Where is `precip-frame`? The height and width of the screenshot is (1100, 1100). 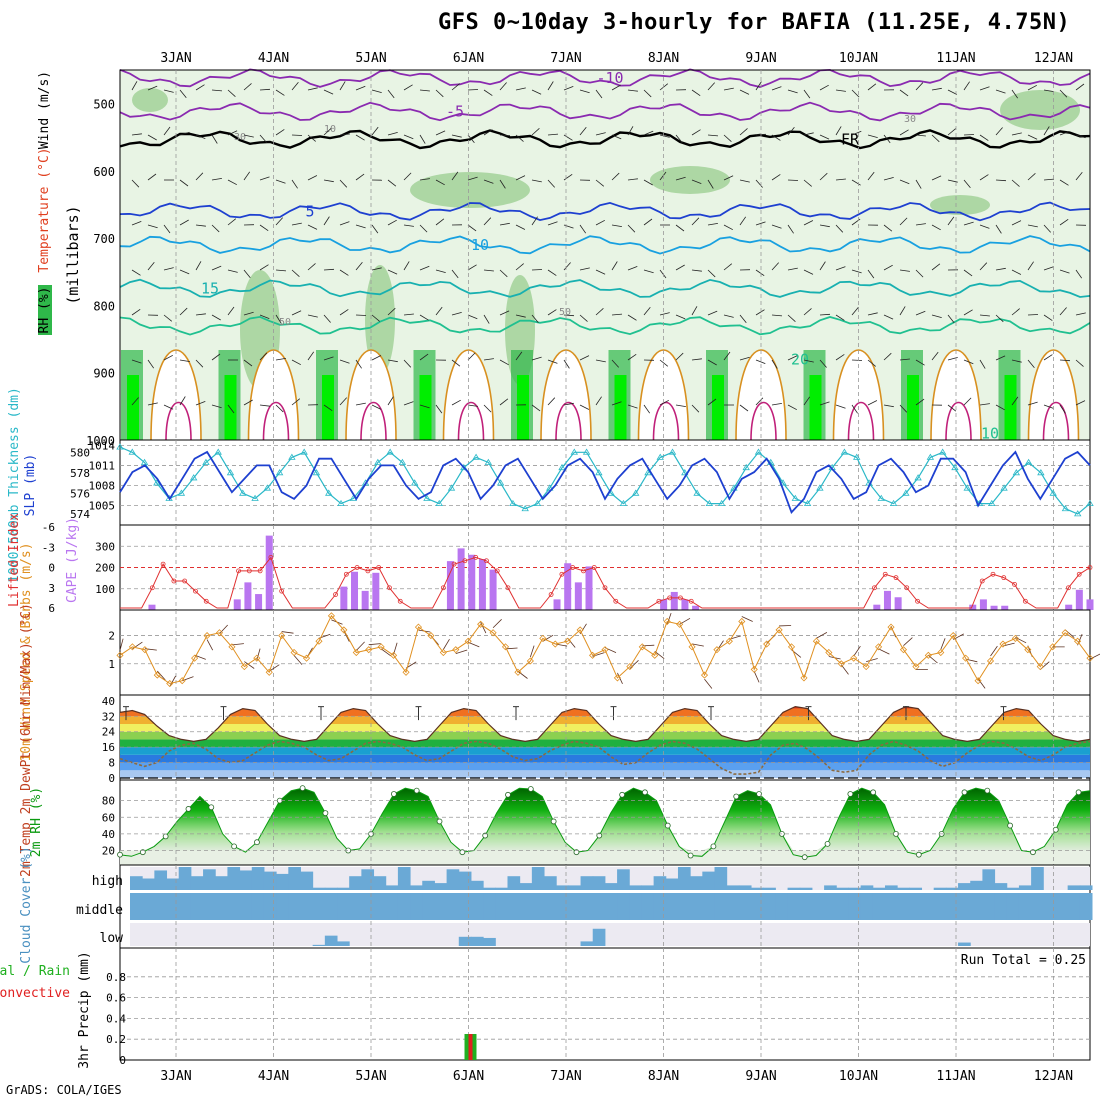 precip-frame is located at coordinates (605, 1004).